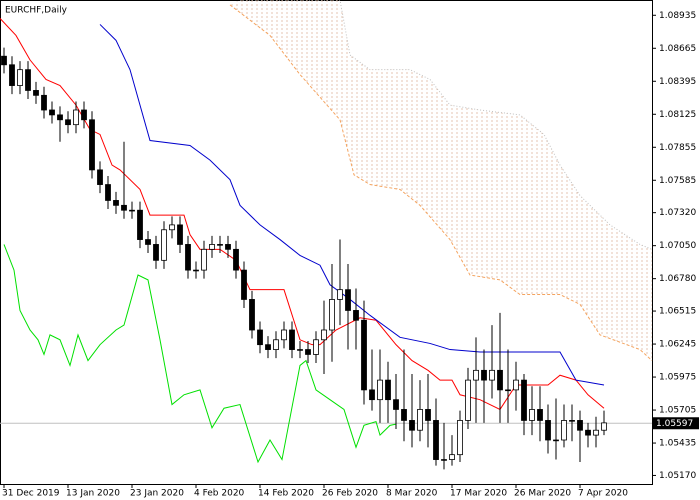 The width and height of the screenshot is (700, 500). Describe the element at coordinates (350, 494) in the screenshot. I see `x-tick-label: 26 Feb 2020` at that location.